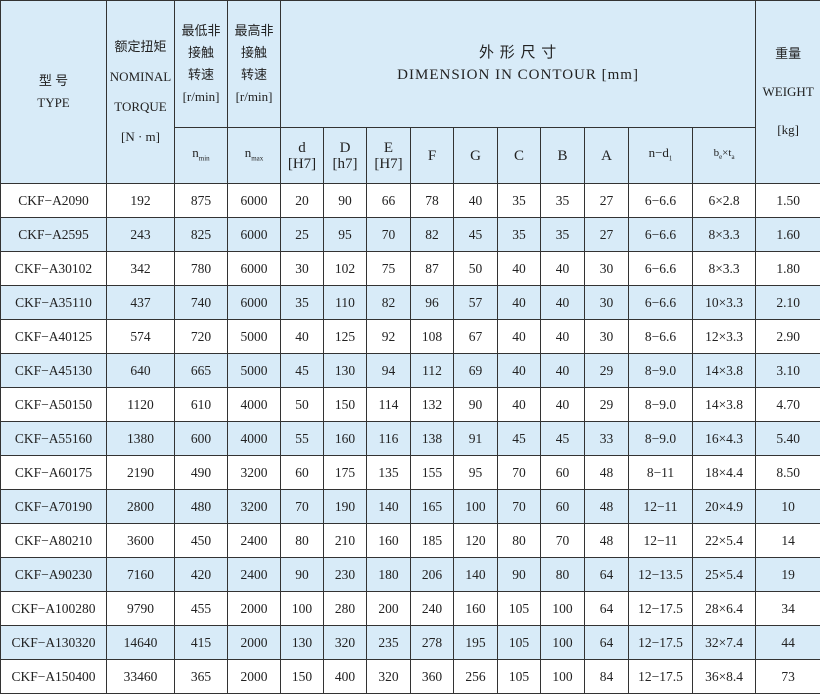 The width and height of the screenshot is (820, 694). Describe the element at coordinates (724, 677) in the screenshot. I see `table-cell: 36×8.4` at that location.